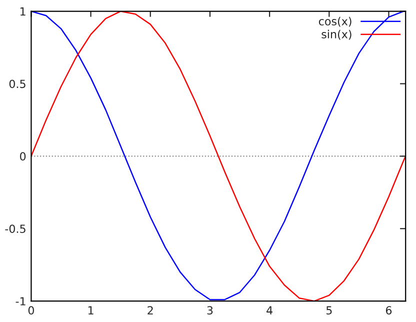 The image size is (416, 322). I want to click on x-tick-label: 0, so click(31, 310).